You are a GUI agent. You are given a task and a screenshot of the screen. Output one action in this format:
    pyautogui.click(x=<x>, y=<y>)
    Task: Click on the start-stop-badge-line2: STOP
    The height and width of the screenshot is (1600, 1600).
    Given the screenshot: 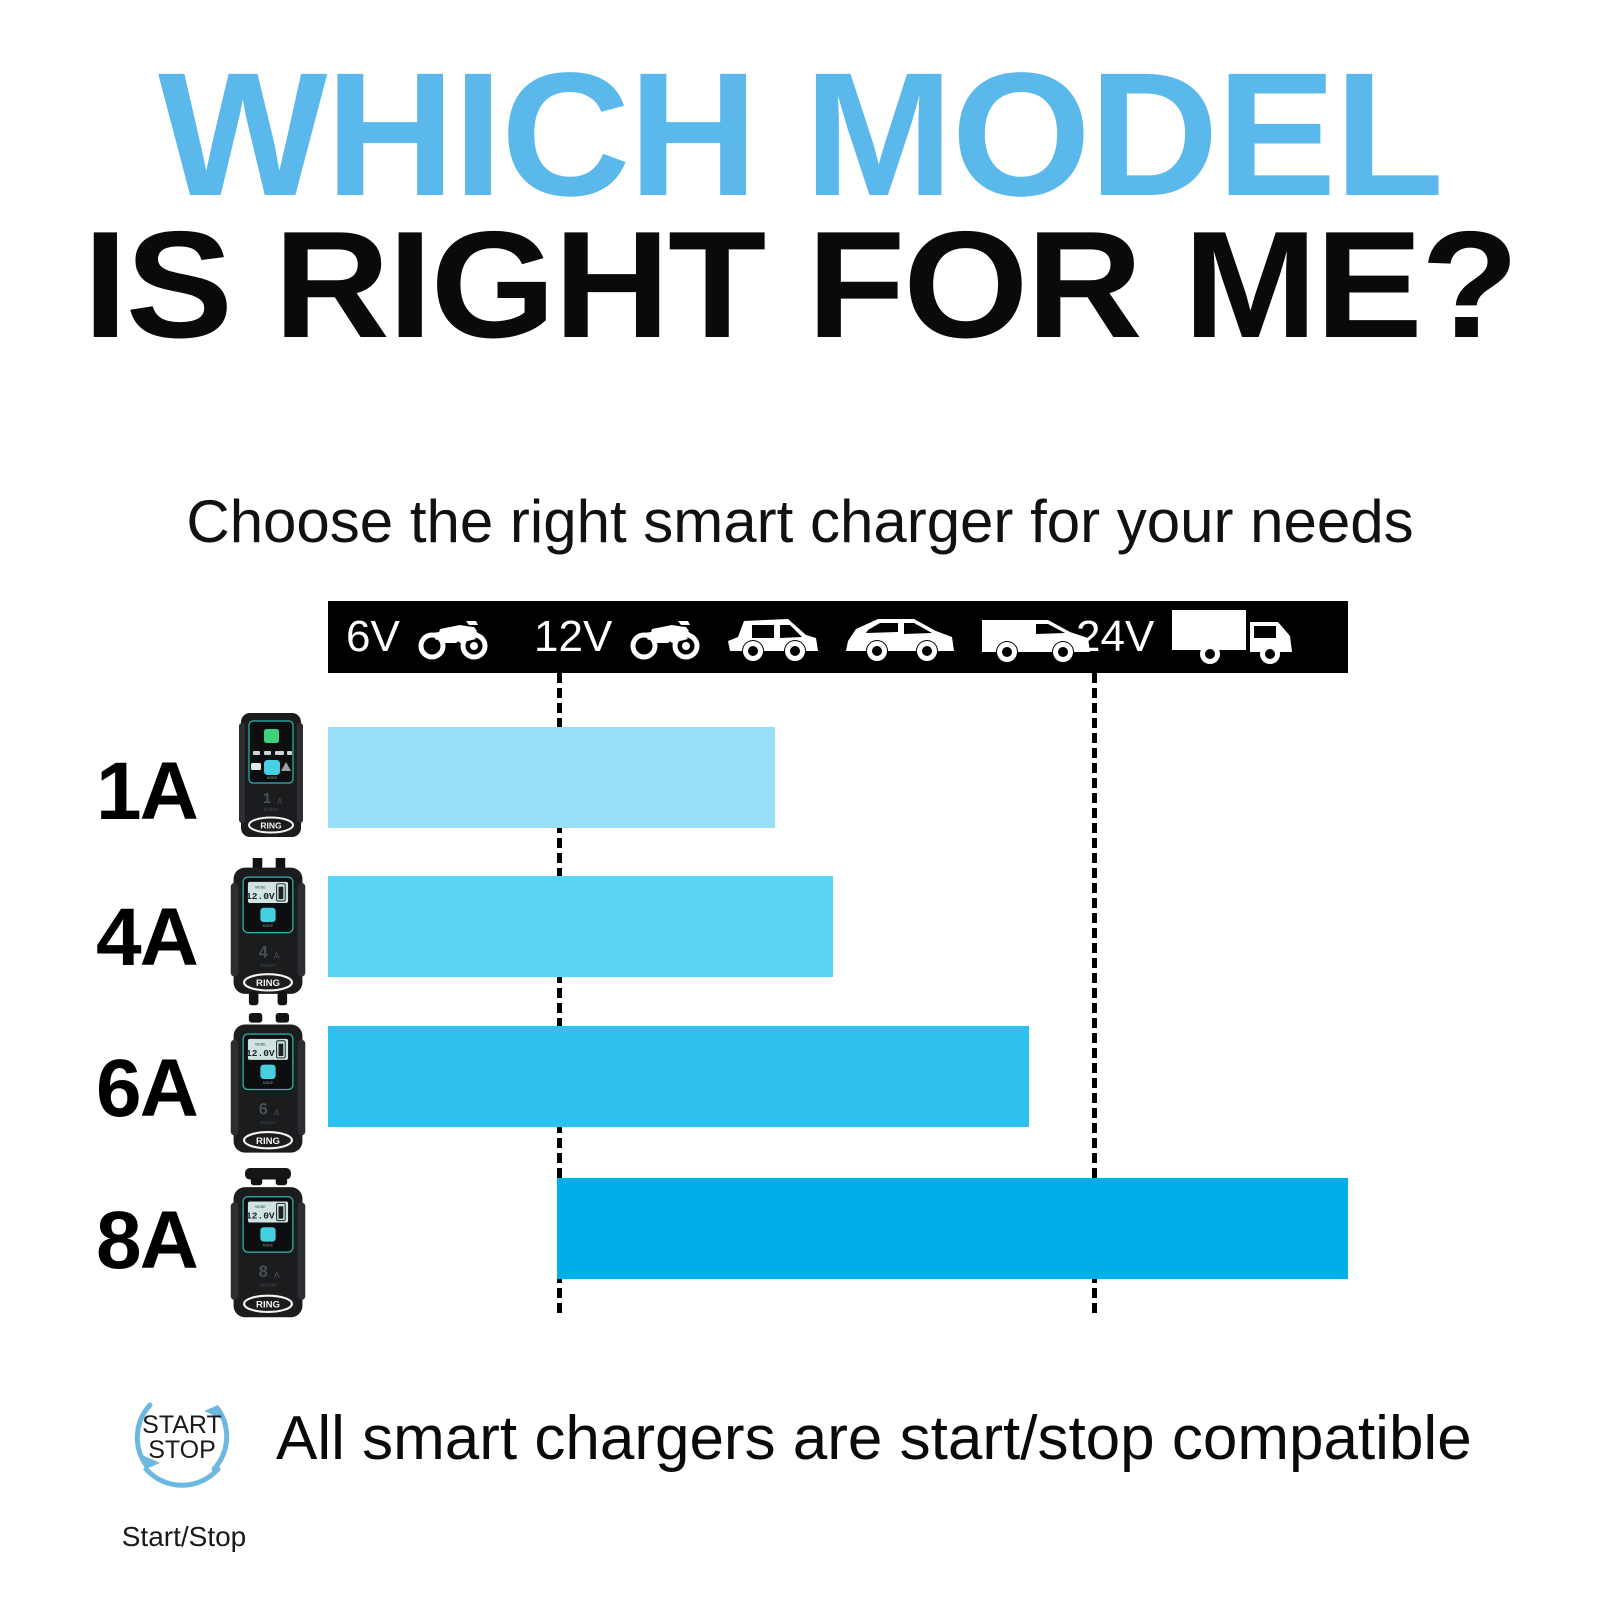 What is the action you would take?
    pyautogui.click(x=182, y=1450)
    